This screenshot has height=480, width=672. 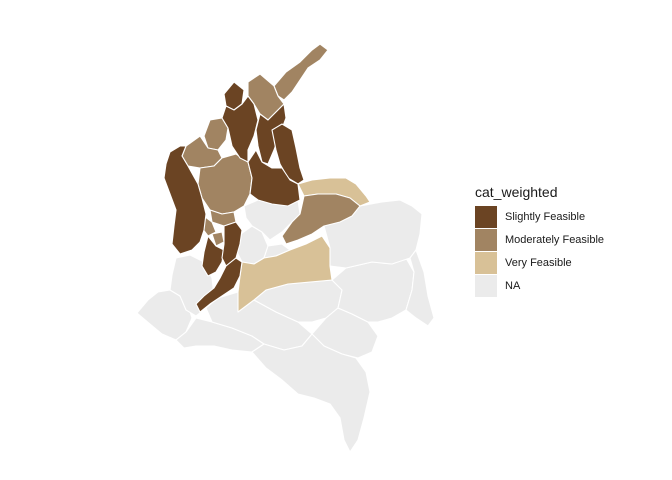 What do you see at coordinates (486, 216) in the screenshot?
I see `legend-swatch-slightly-feasible` at bounding box center [486, 216].